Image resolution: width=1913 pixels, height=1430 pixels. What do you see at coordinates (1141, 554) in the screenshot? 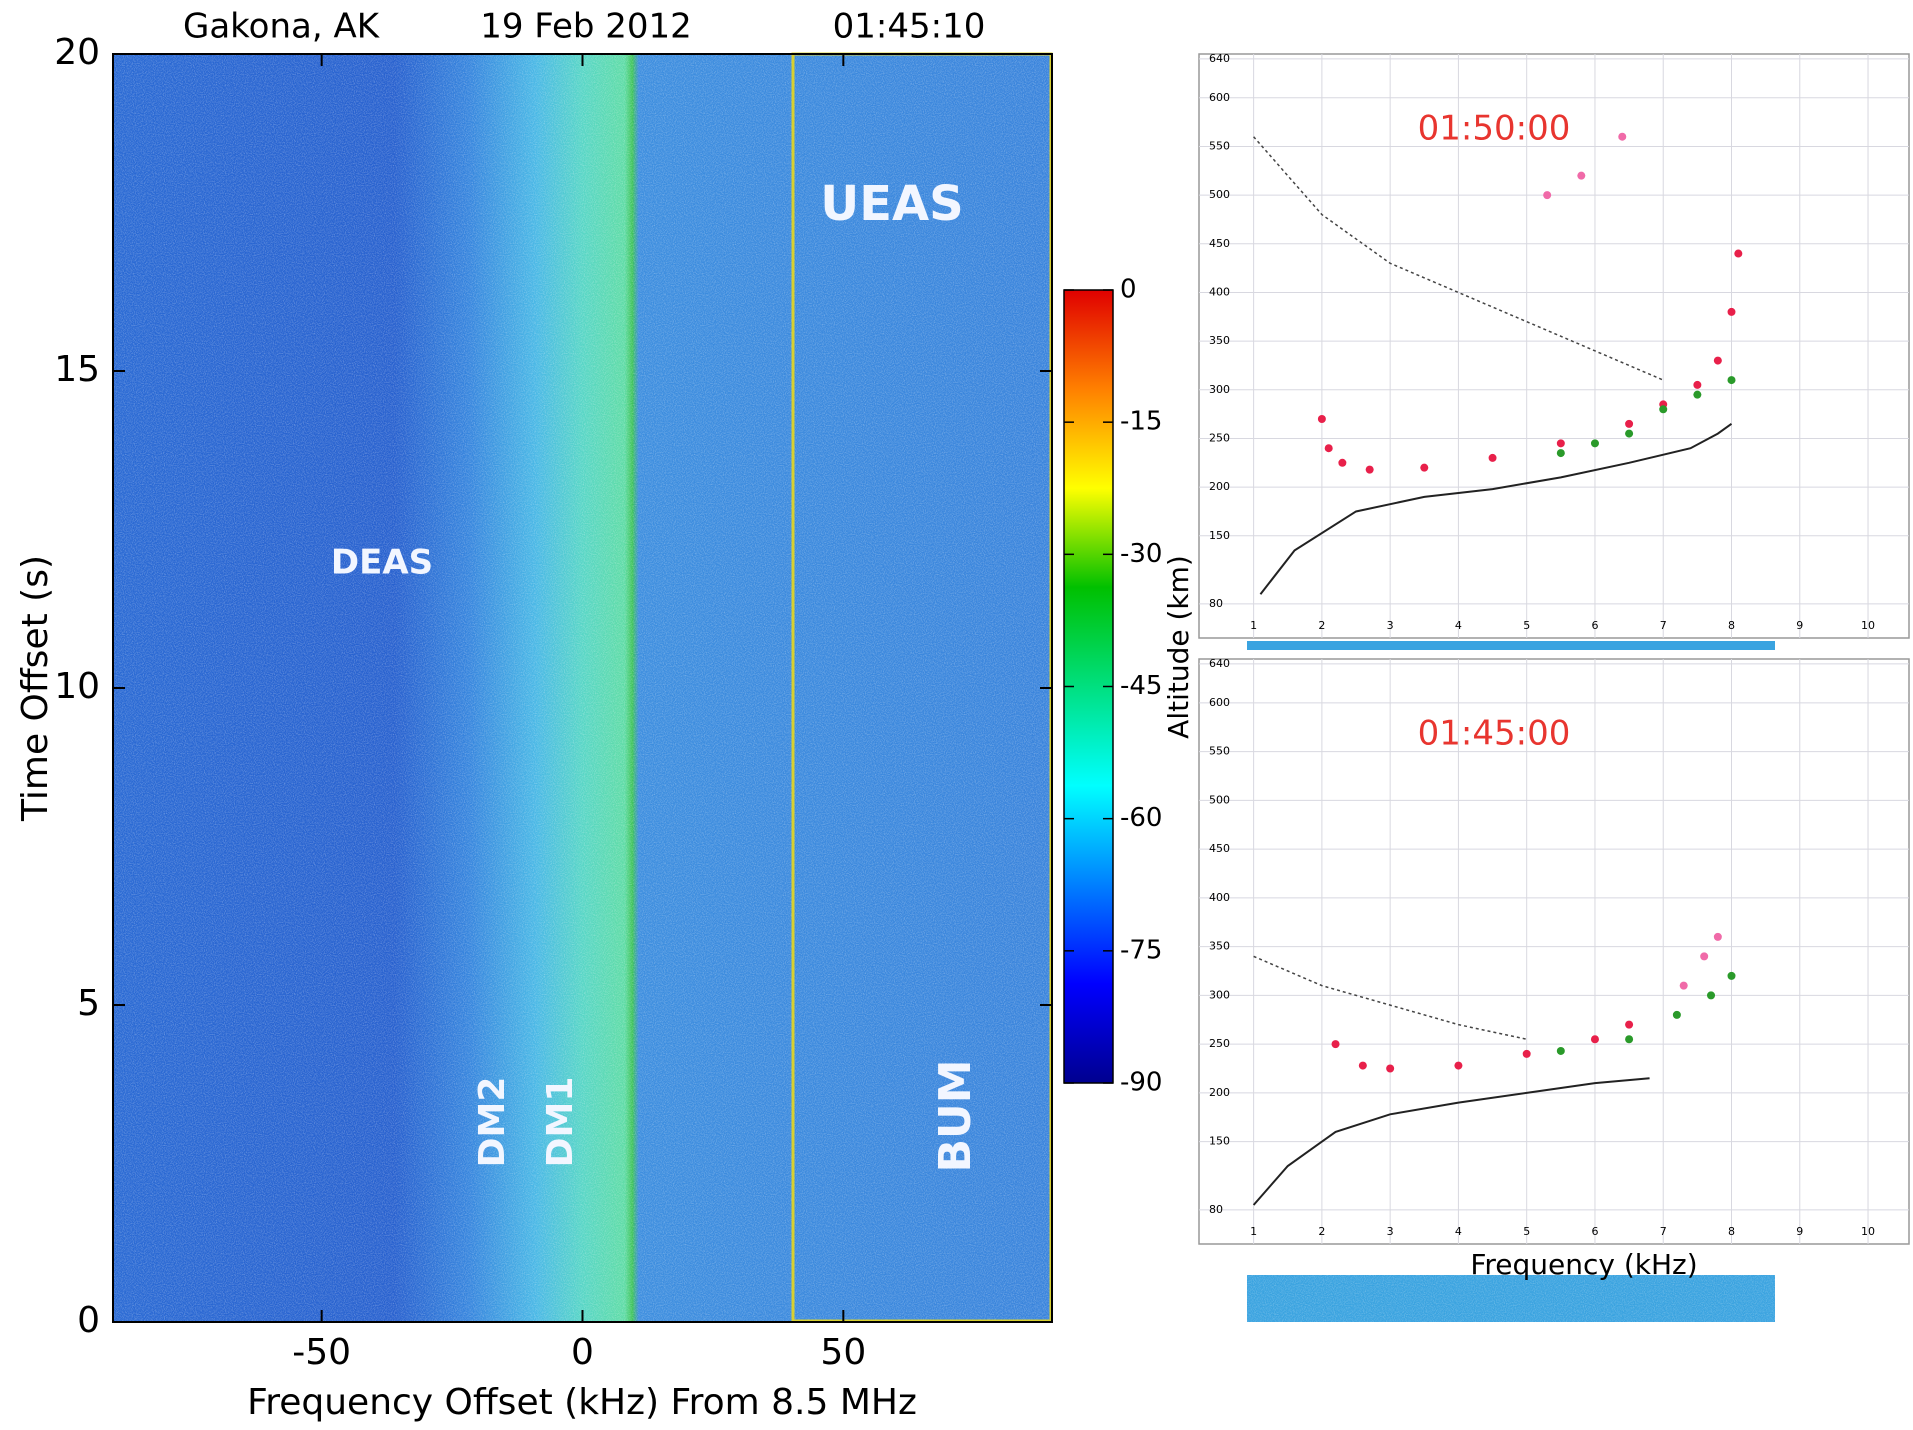
I see `colorbar-tick-label: -30` at bounding box center [1141, 554].